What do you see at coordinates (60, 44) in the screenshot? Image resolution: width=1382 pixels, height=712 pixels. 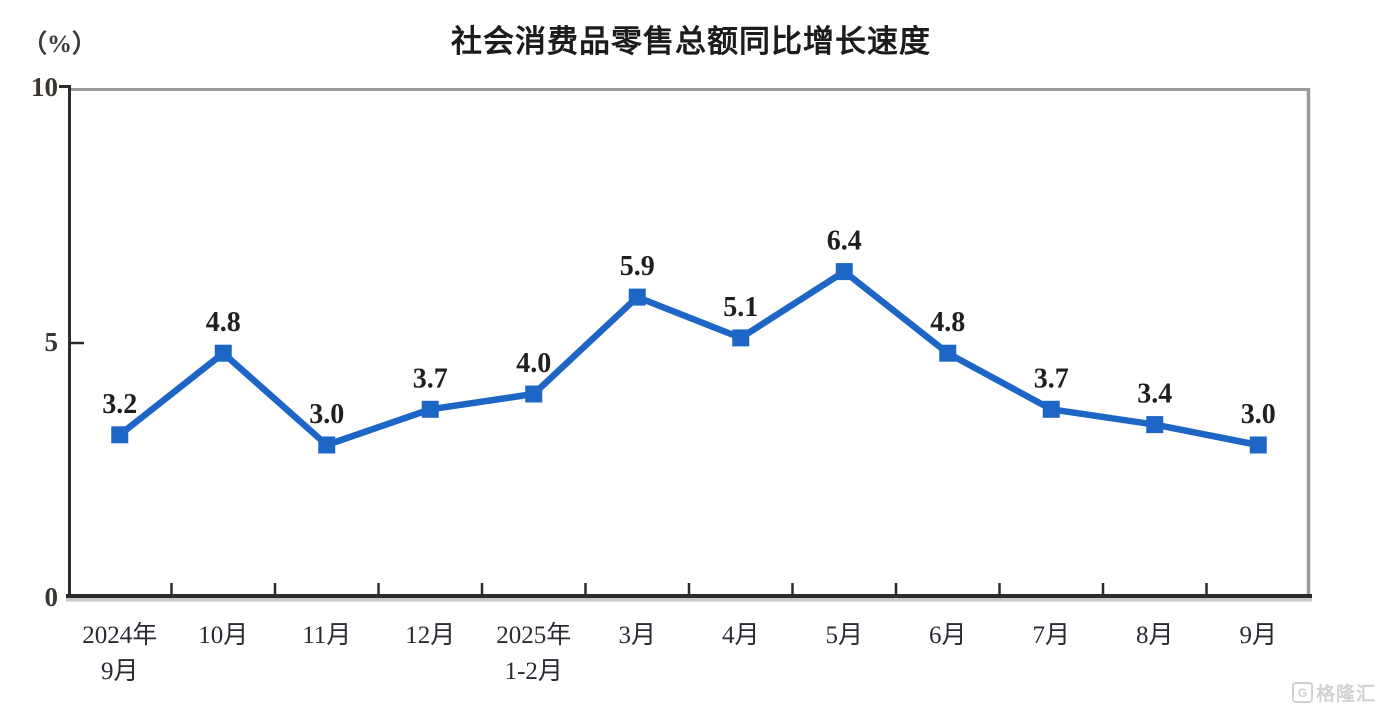 I see `y-axis-unit-label: （%）` at bounding box center [60, 44].